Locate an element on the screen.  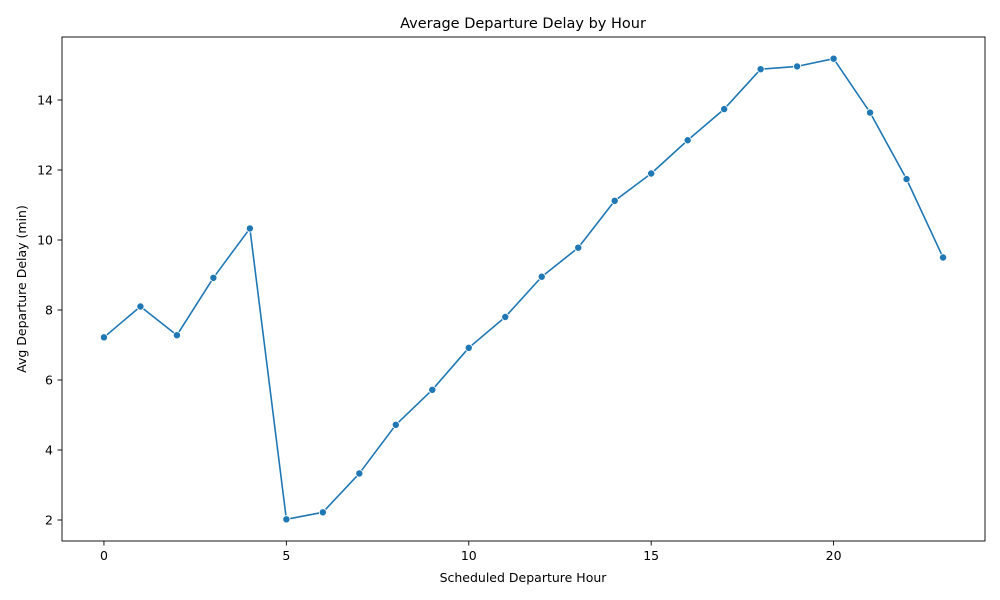
y-tick-label: 4 is located at coordinates (49, 450).